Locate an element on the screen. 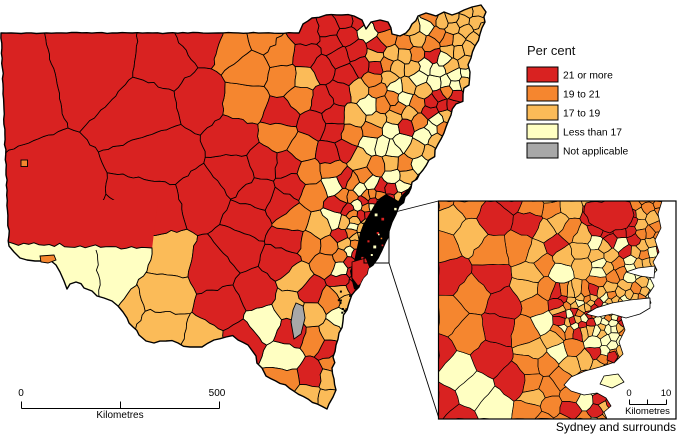 The width and height of the screenshot is (680, 440). svg-text: Not applicable is located at coordinates (596, 152).